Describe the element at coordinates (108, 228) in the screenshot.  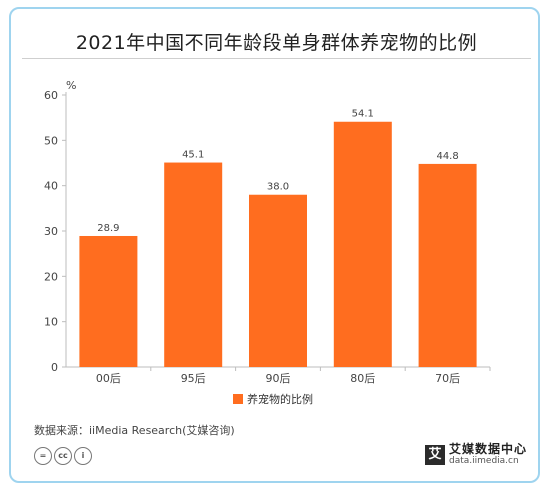
I see `data-label: 28.9` at that location.